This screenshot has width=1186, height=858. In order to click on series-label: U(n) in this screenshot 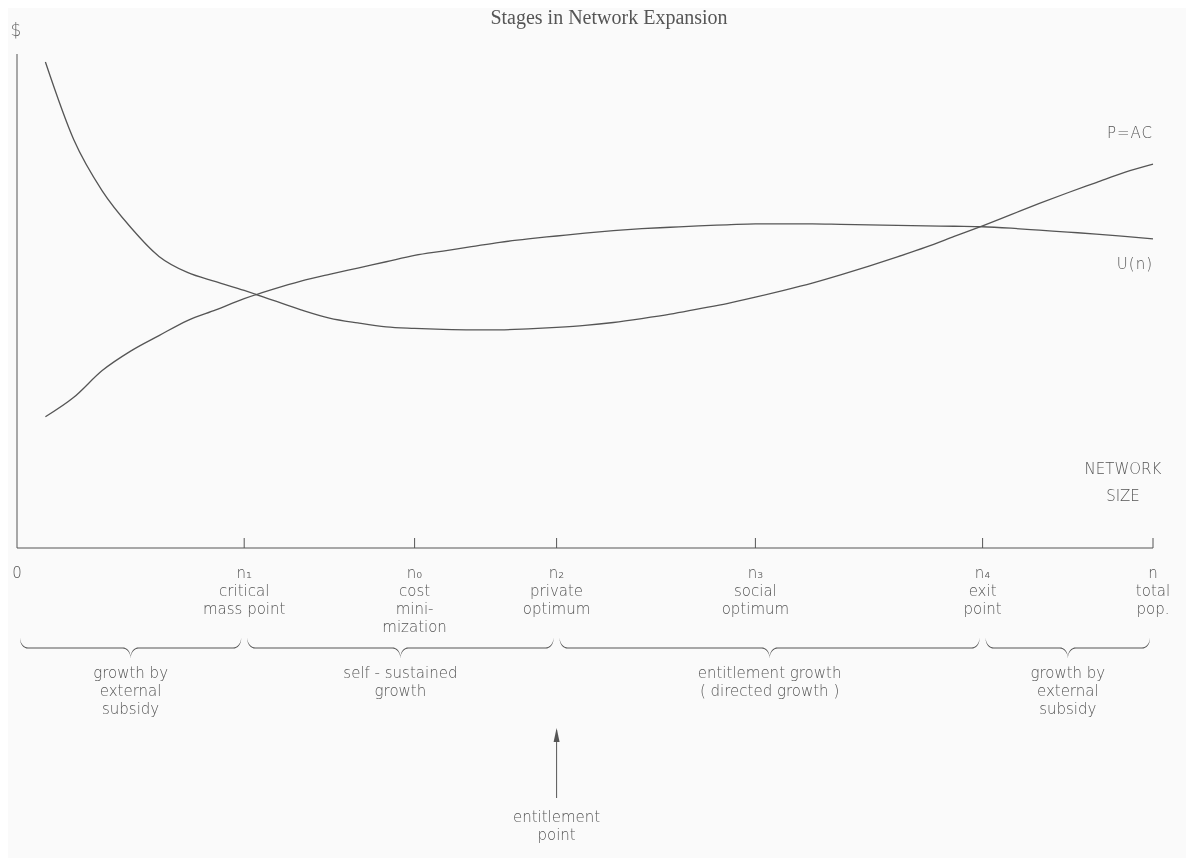, I will do `click(1134, 263)`.